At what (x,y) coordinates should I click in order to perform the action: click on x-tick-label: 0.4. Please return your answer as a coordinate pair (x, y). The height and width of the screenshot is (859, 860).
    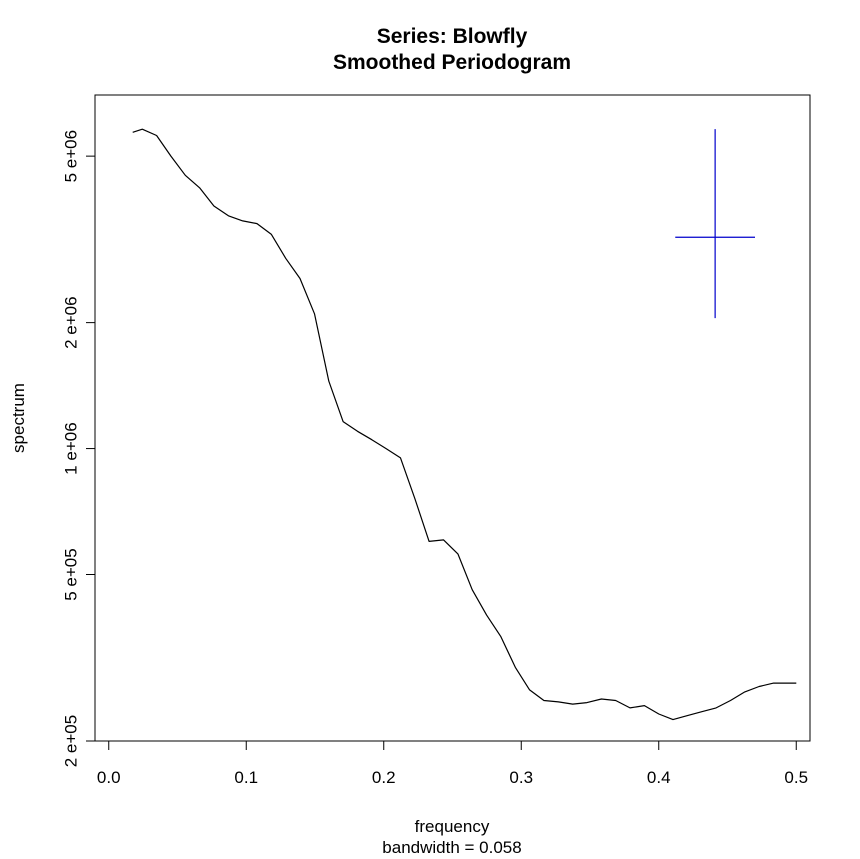
    Looking at the image, I should click on (659, 777).